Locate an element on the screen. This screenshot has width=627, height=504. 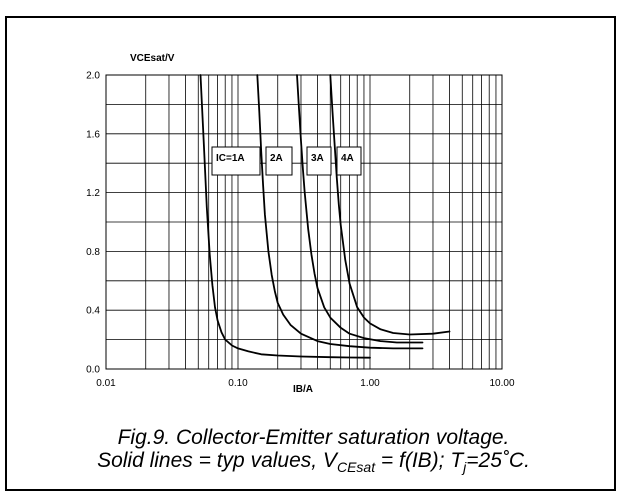
caption-subscript-cesat: CEsat is located at coordinates (356, 467).